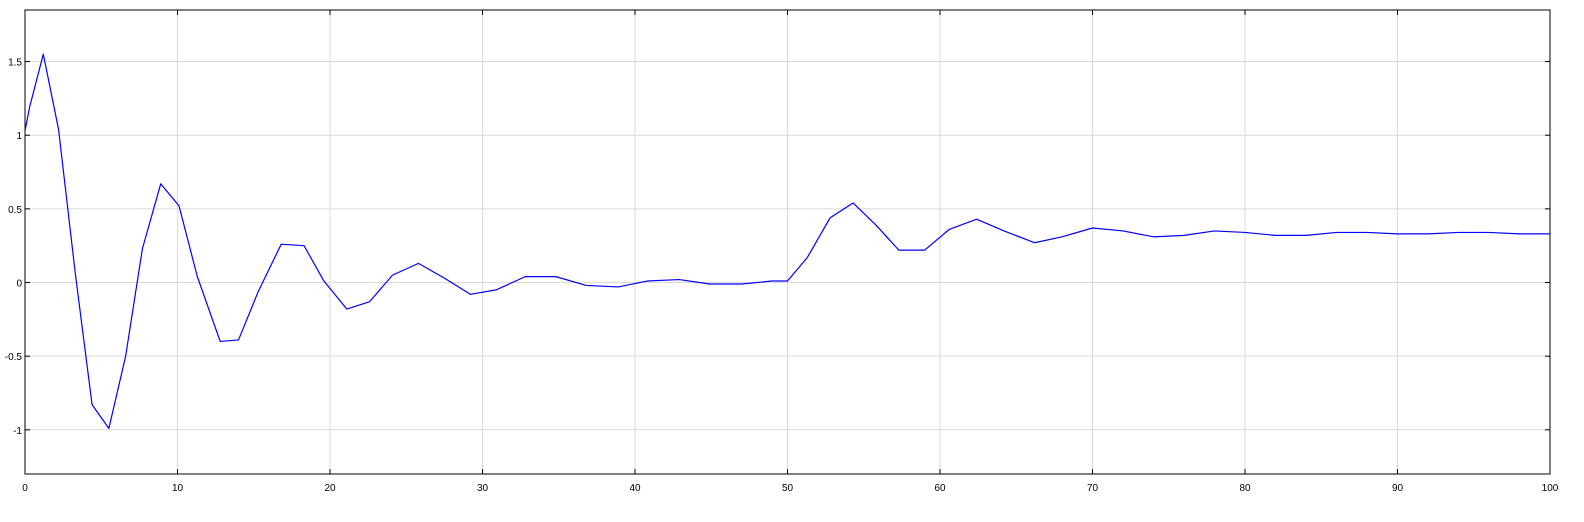 This screenshot has height=522, width=1584. I want to click on x-tick-label: 70, so click(1093, 488).